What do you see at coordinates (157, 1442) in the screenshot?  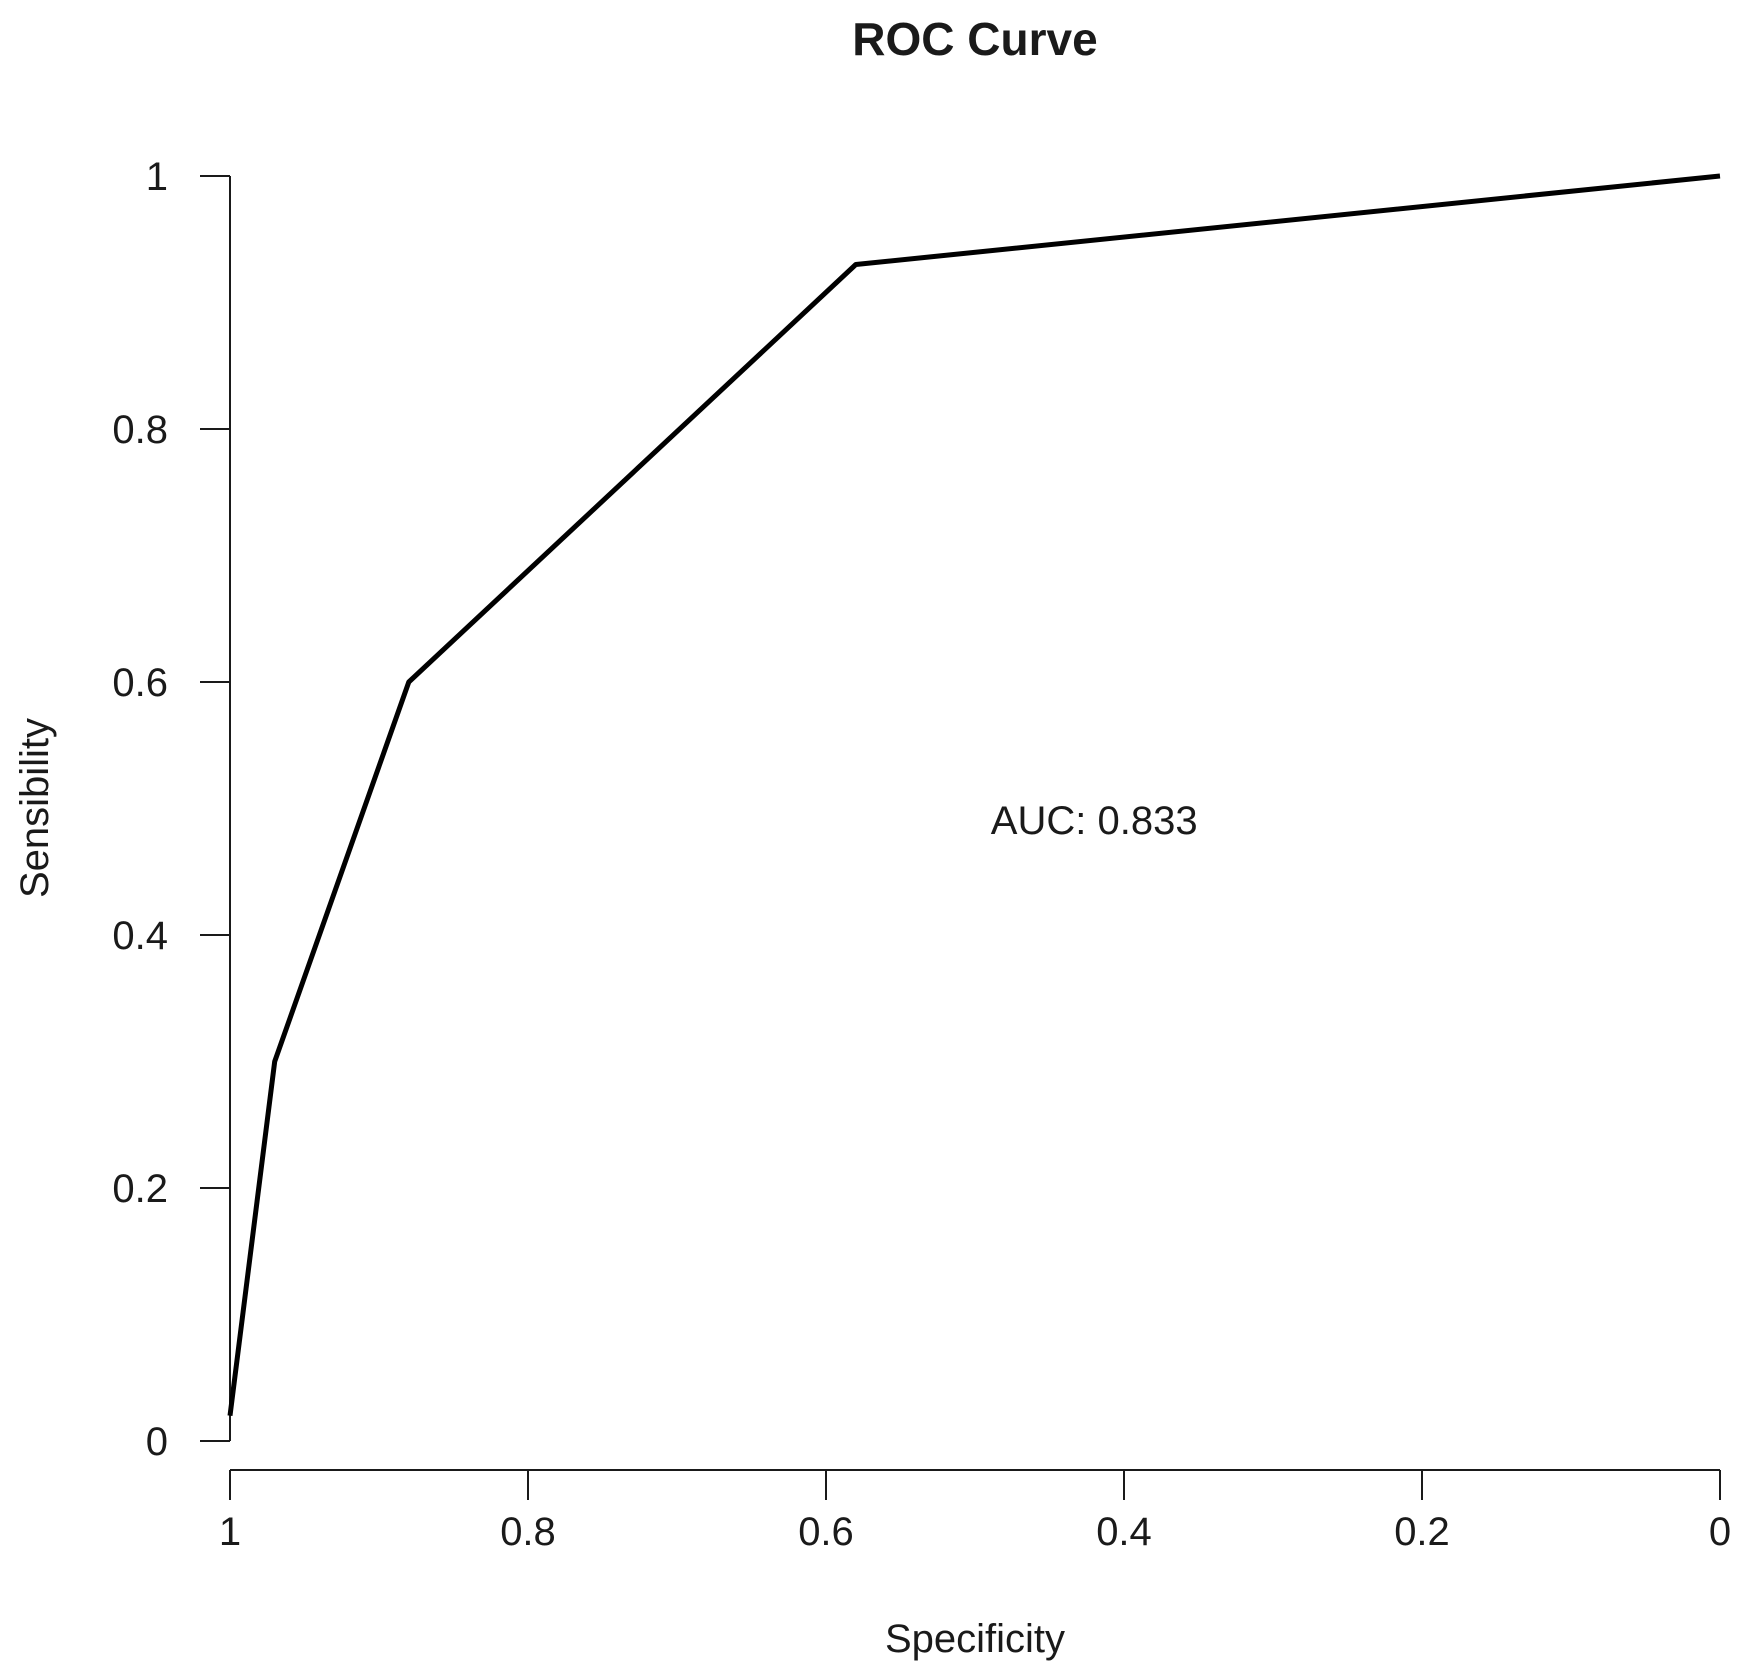 I see `y-tick-label: 0` at bounding box center [157, 1442].